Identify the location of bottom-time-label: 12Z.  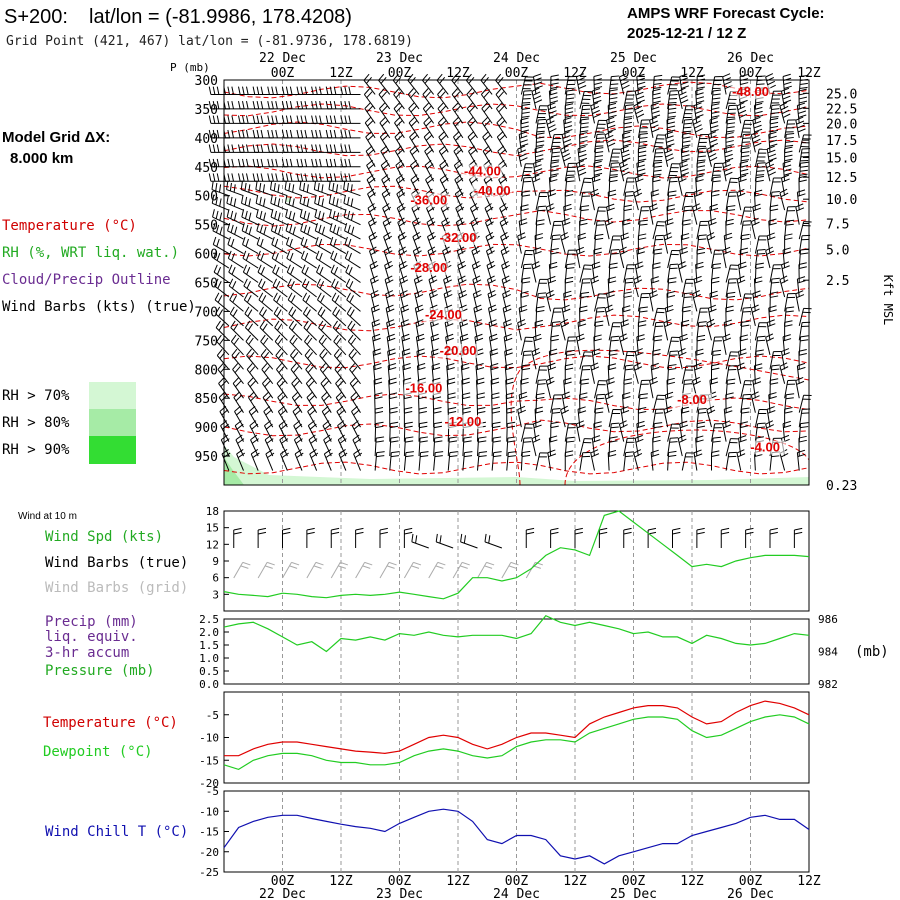
(575, 881).